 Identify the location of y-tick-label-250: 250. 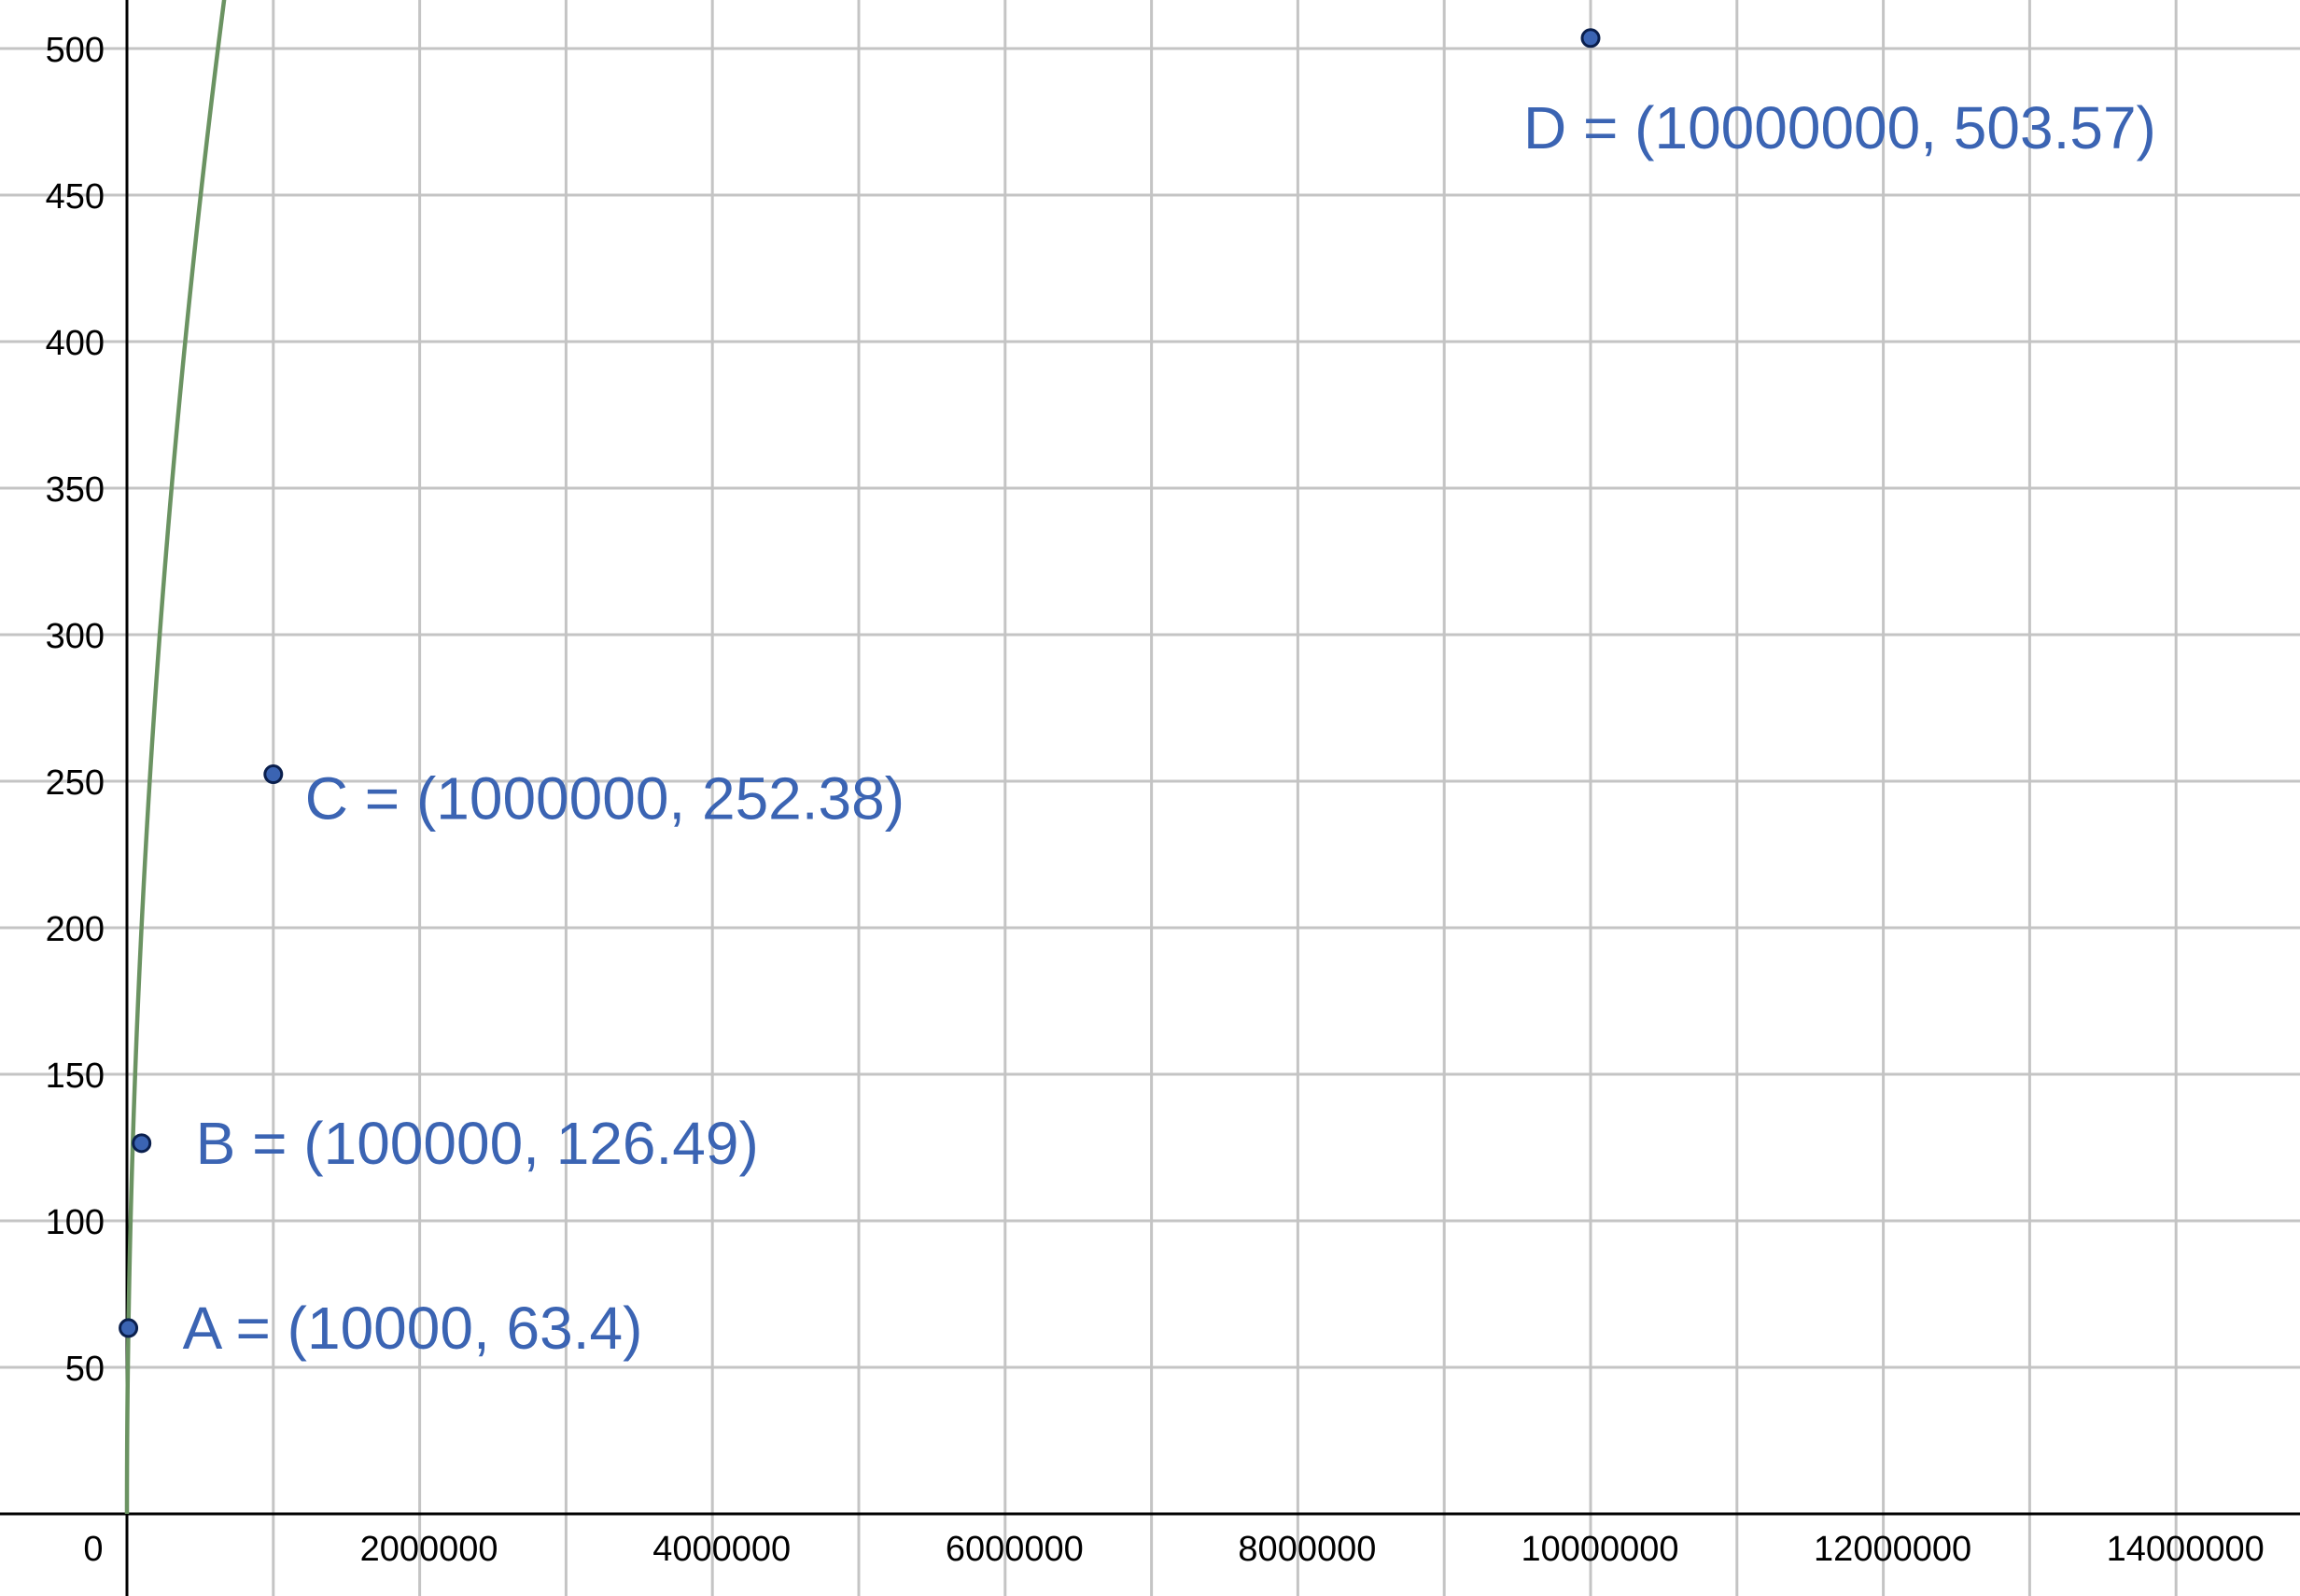
(75, 783).